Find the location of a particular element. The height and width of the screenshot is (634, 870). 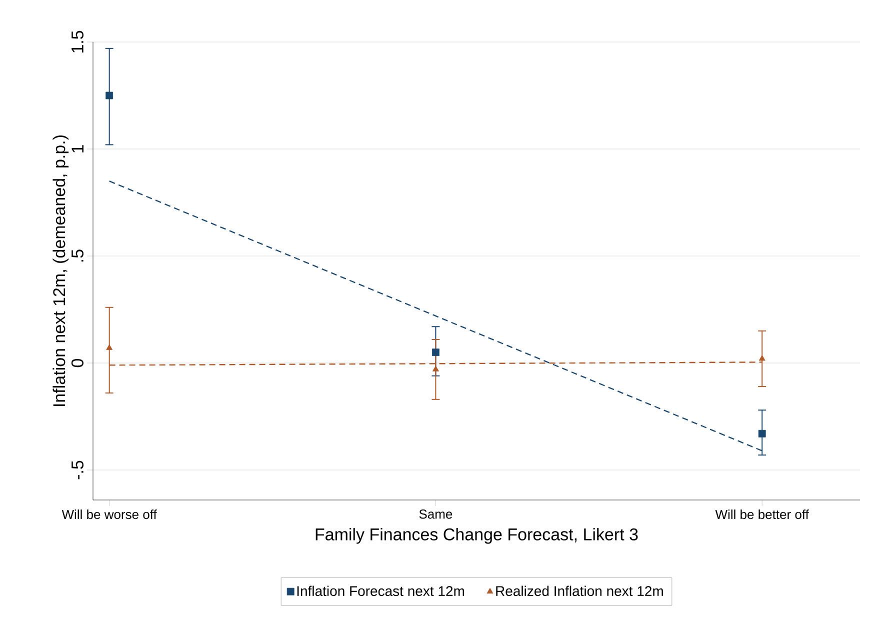

y-tick-label: -.5 is located at coordinates (78, 470).